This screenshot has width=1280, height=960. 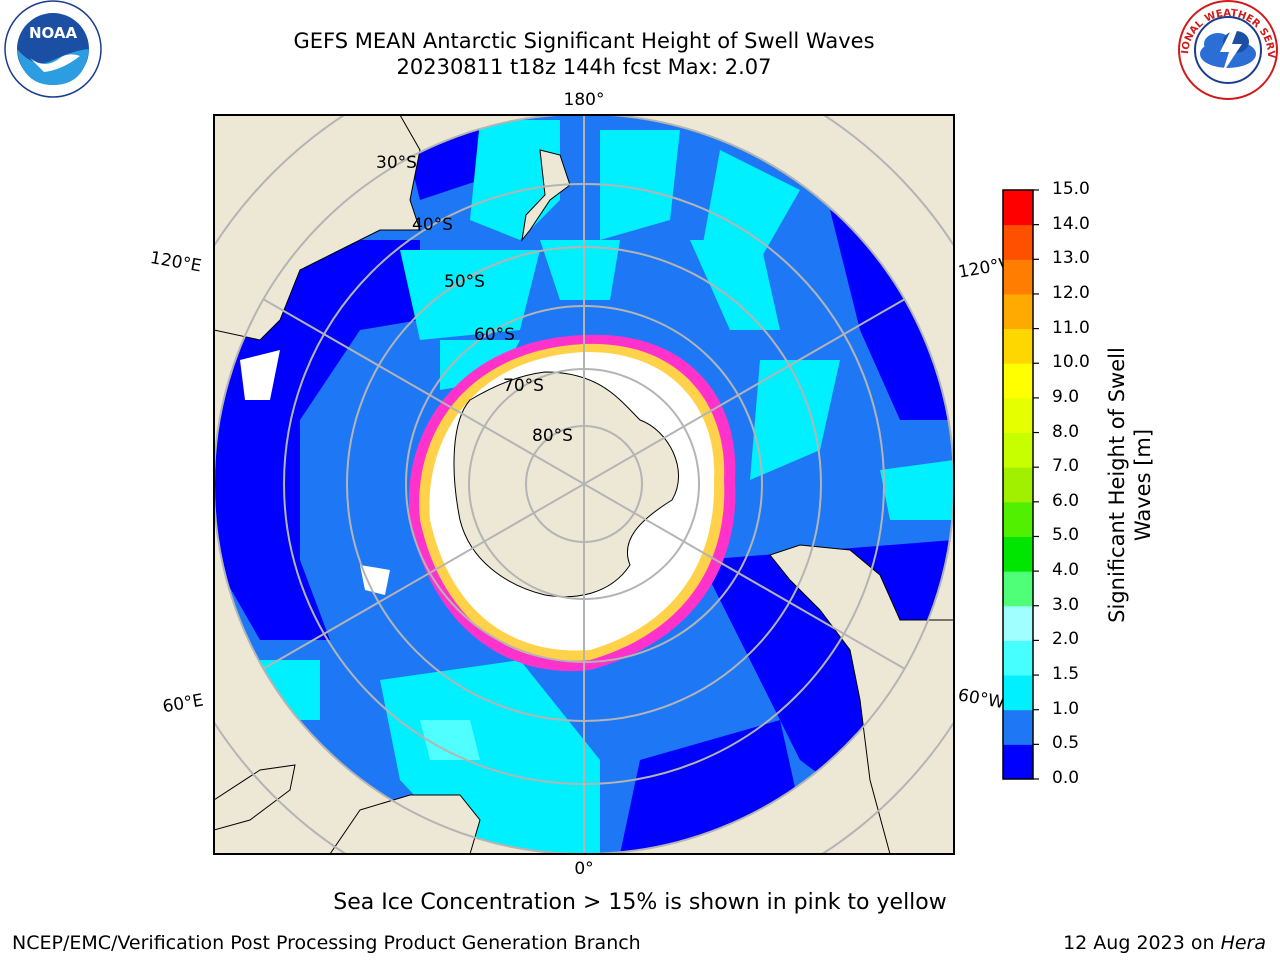 I want to click on noaa-logo-text: NOAA, so click(x=53, y=33).